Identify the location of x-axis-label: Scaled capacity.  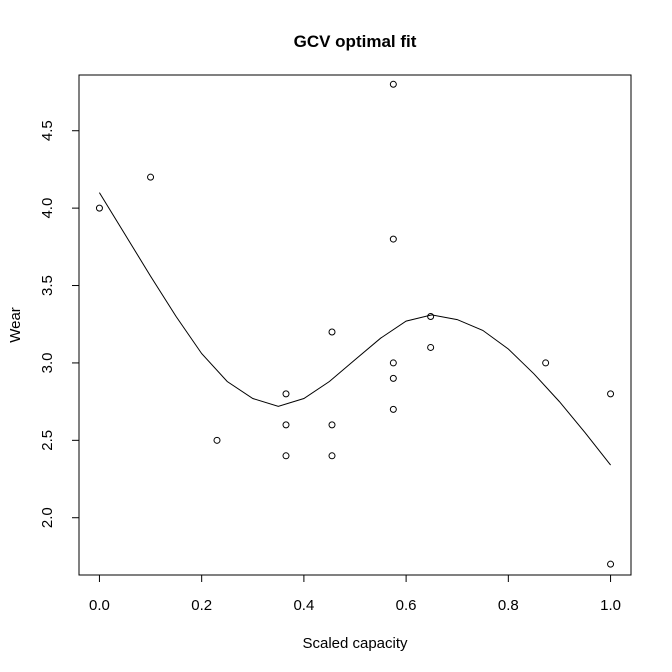
(355, 643).